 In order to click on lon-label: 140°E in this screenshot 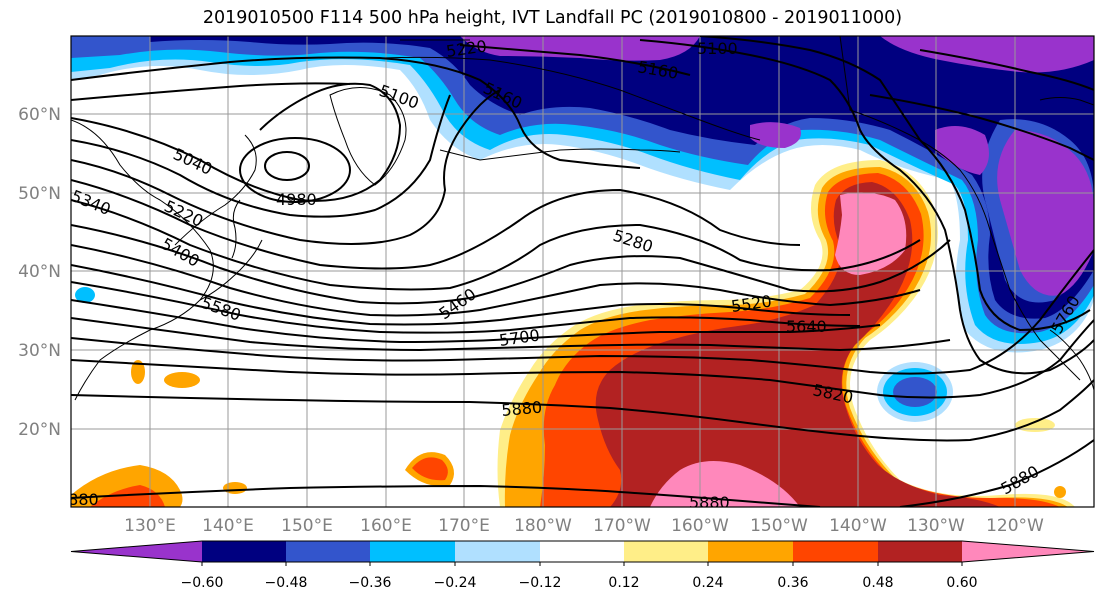, I will do `click(228, 526)`.